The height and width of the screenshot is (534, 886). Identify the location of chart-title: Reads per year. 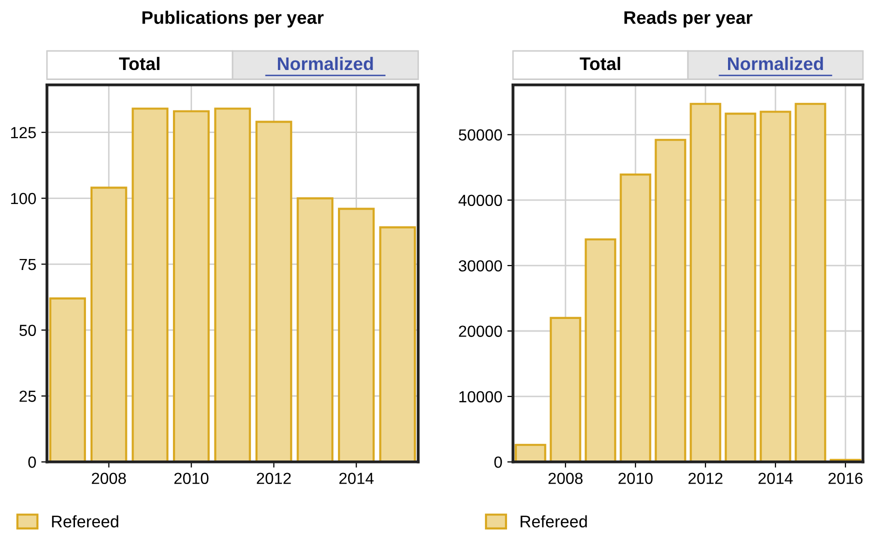
(688, 19).